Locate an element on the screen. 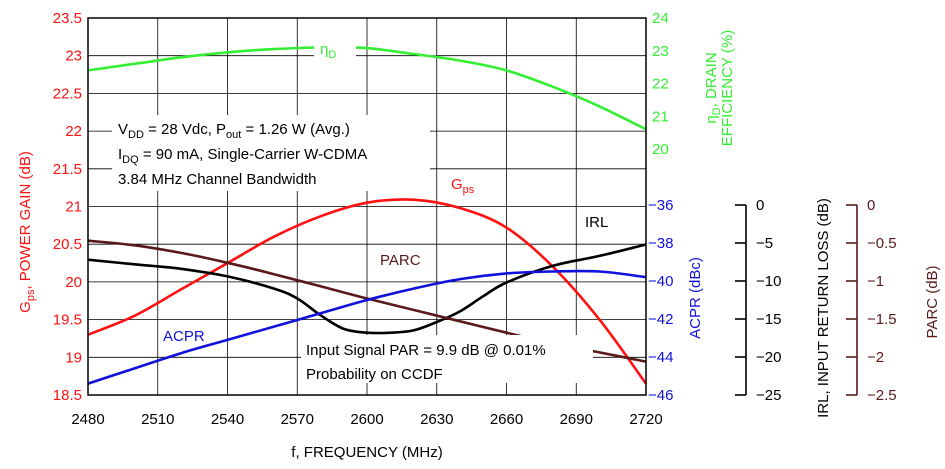  series-line-eff is located at coordinates (367, 88).